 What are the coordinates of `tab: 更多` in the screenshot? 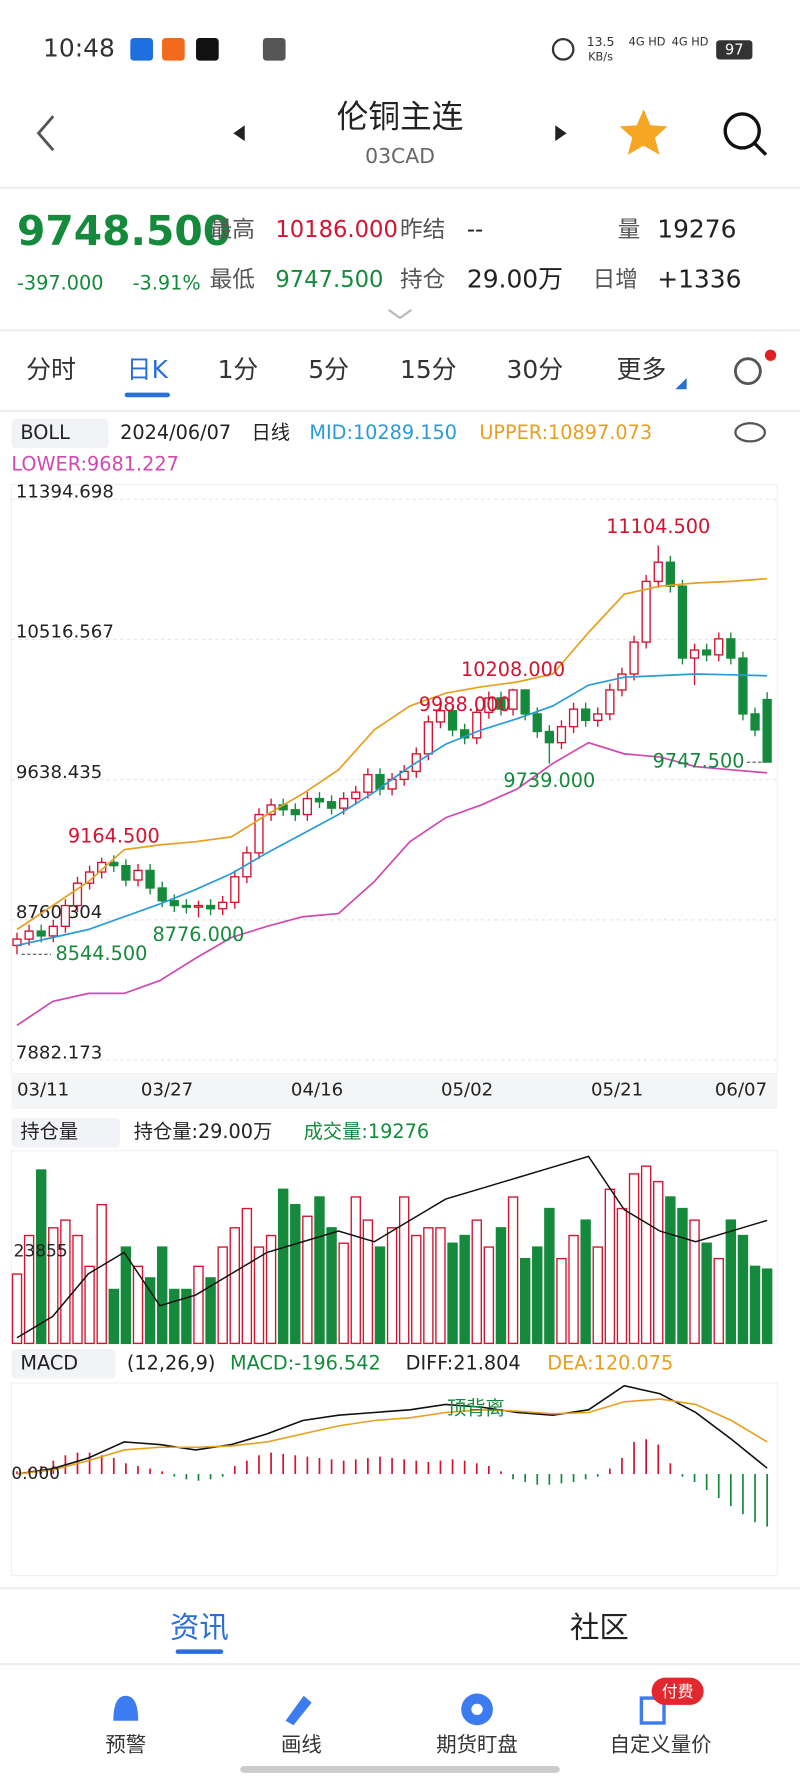 It's located at (641, 369).